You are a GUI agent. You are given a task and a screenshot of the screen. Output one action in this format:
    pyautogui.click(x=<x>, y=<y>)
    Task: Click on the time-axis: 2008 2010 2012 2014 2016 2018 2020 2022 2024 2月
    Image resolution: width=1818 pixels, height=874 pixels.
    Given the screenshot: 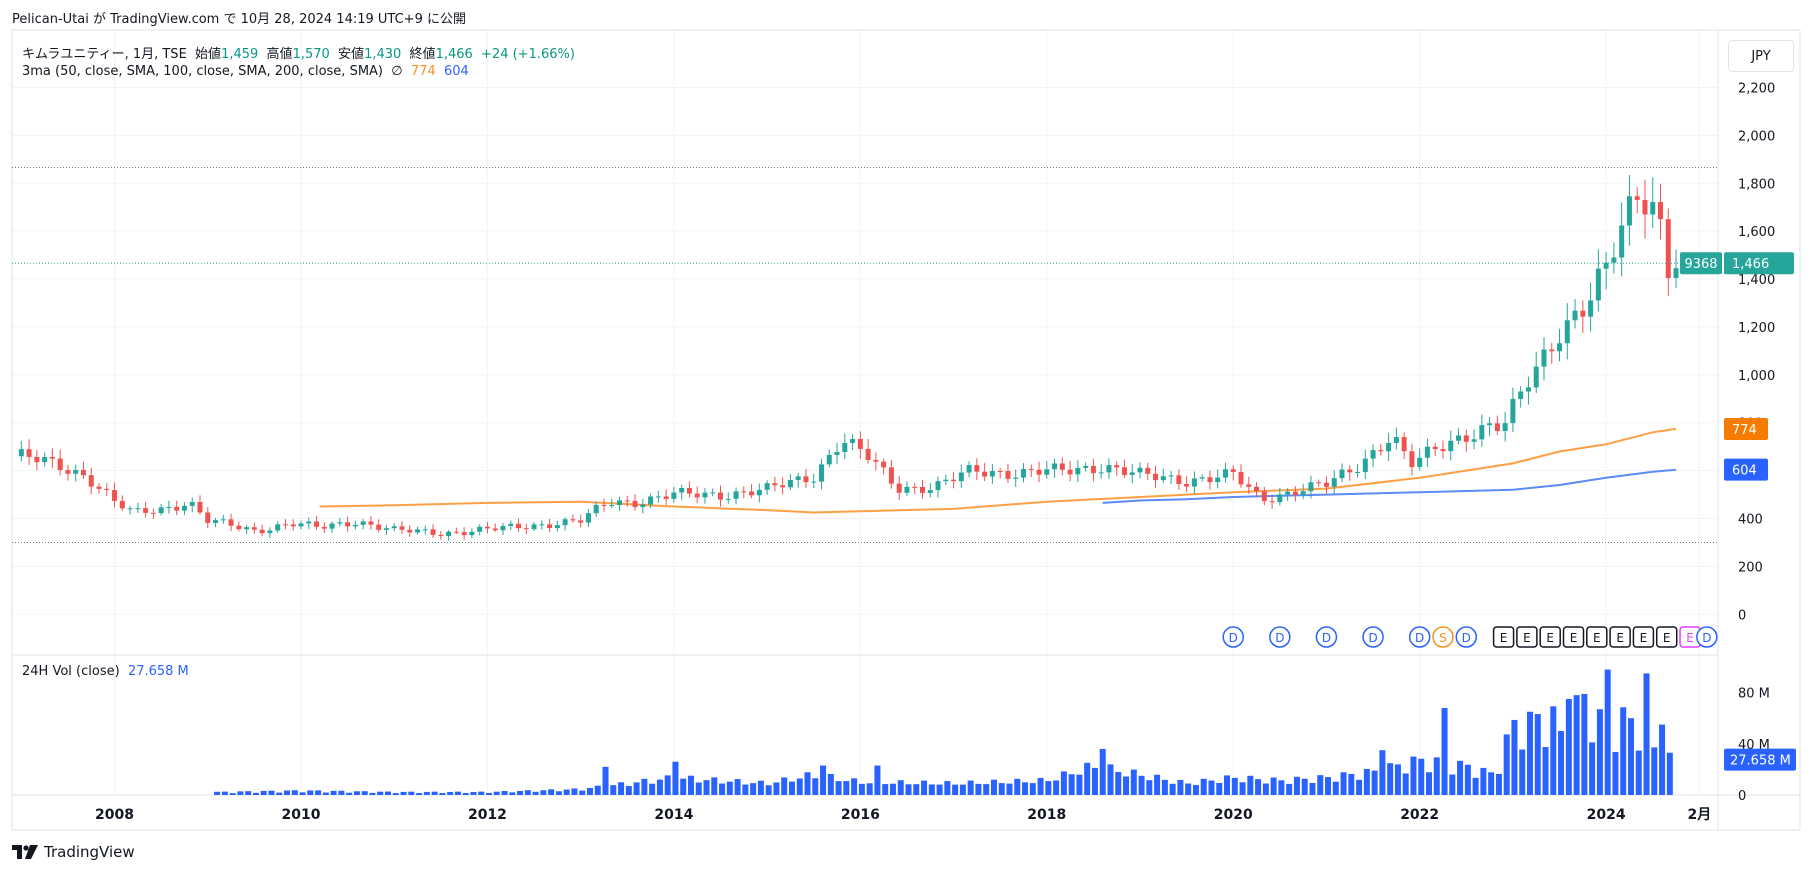 What is the action you would take?
    pyautogui.click(x=903, y=815)
    